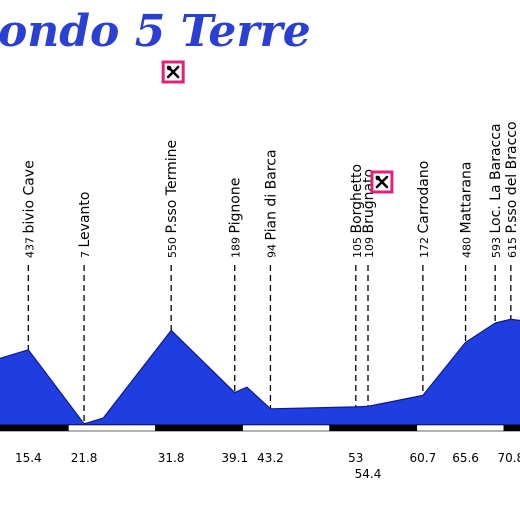 This screenshot has height=520, width=520. I want to click on waypoint-name: P.sso Termine, so click(172, 187).